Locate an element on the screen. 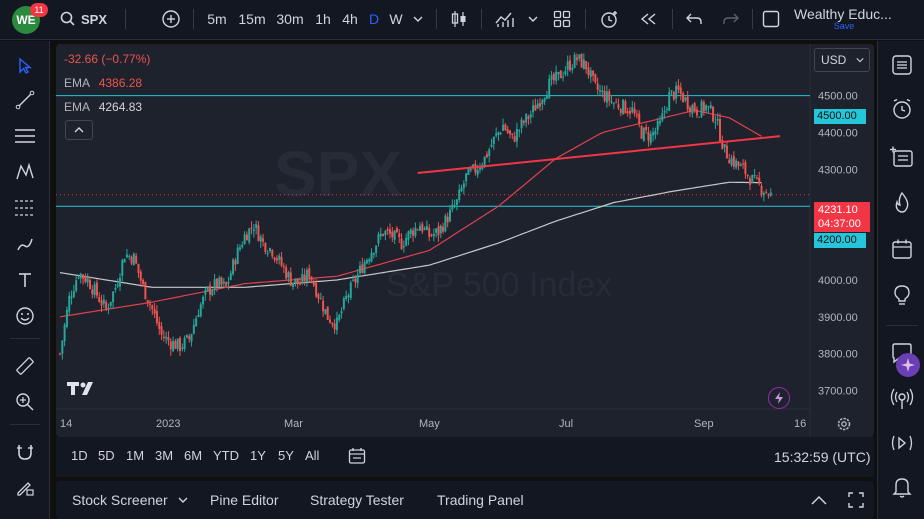 The height and width of the screenshot is (519, 924). zoom-tool is located at coordinates (25, 402).